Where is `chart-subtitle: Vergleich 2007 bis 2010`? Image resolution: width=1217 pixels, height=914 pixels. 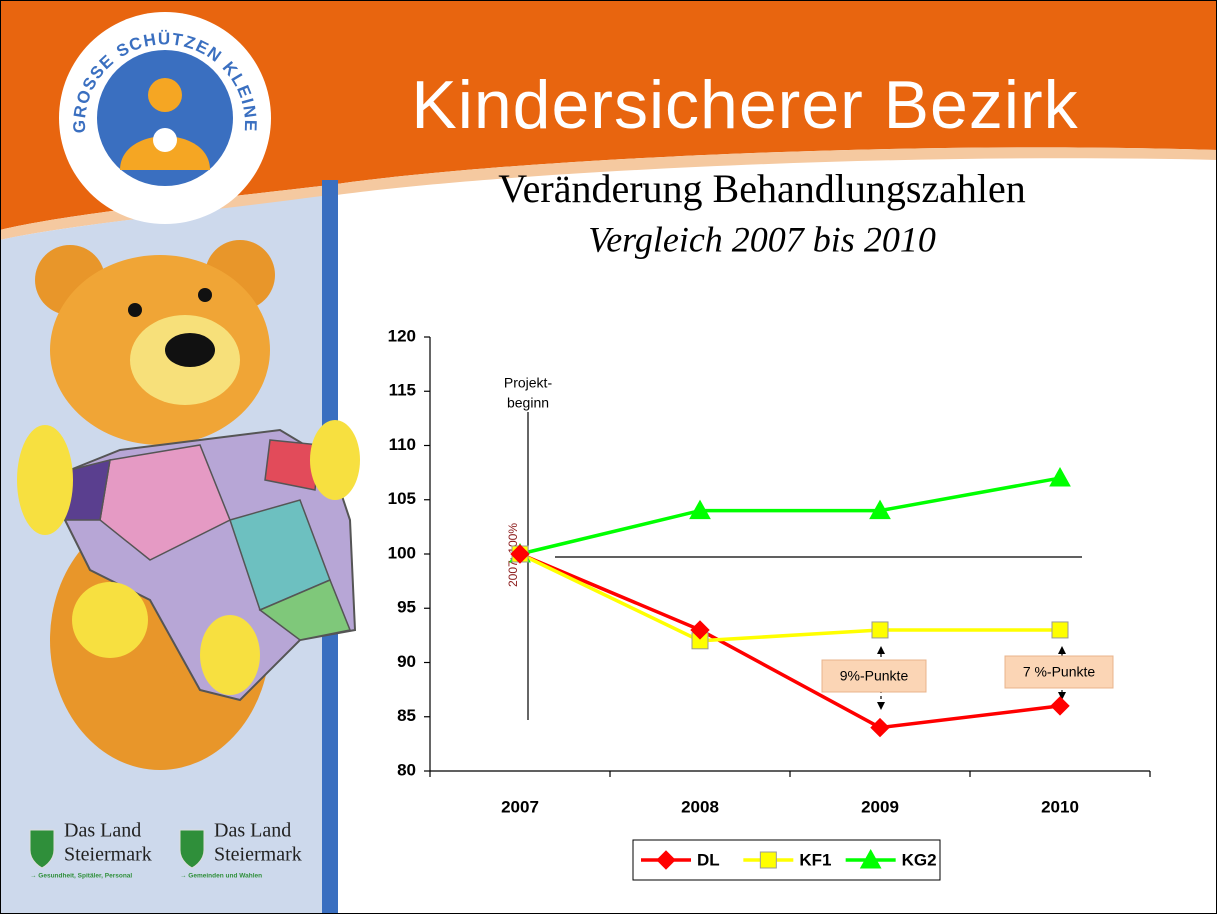 chart-subtitle: Vergleich 2007 bis 2010 is located at coordinates (762, 239).